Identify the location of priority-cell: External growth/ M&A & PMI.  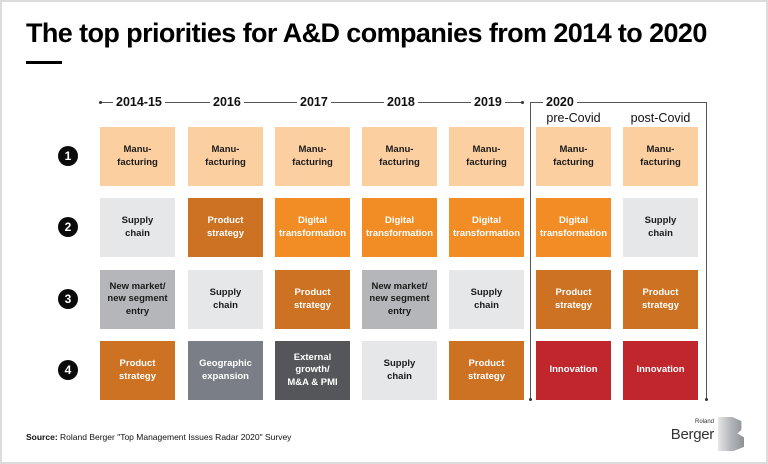
(312, 370).